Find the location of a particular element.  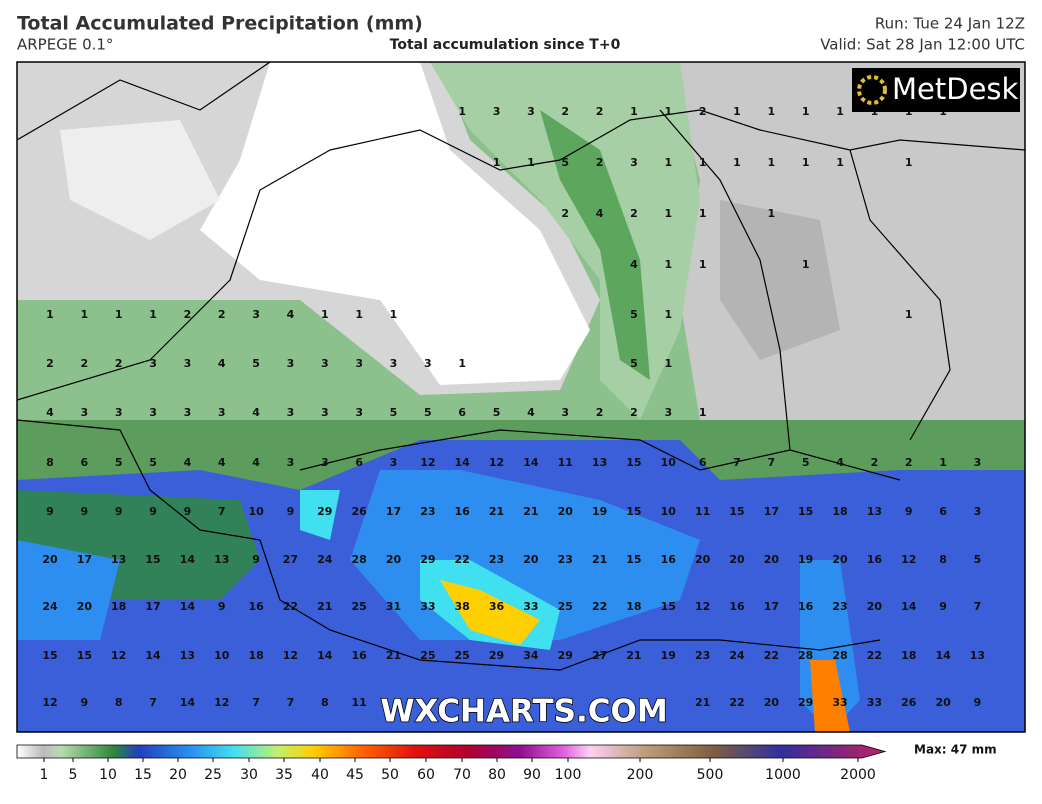

model: ARPEGE 0.1° is located at coordinates (65, 45).